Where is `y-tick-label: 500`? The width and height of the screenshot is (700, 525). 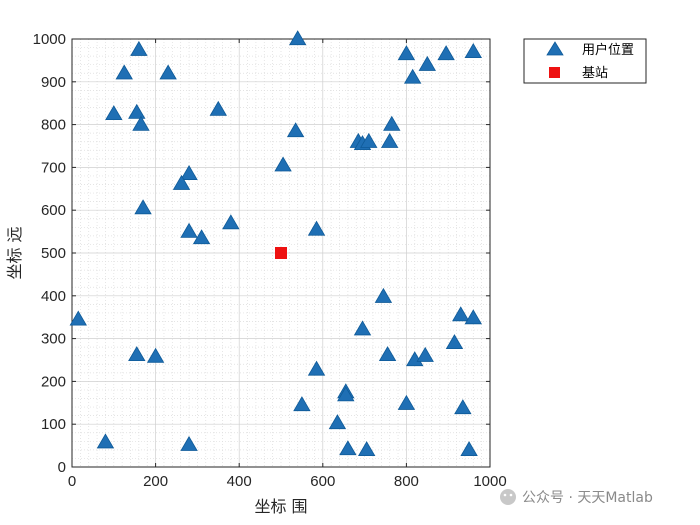 y-tick-label: 500 is located at coordinates (53, 253).